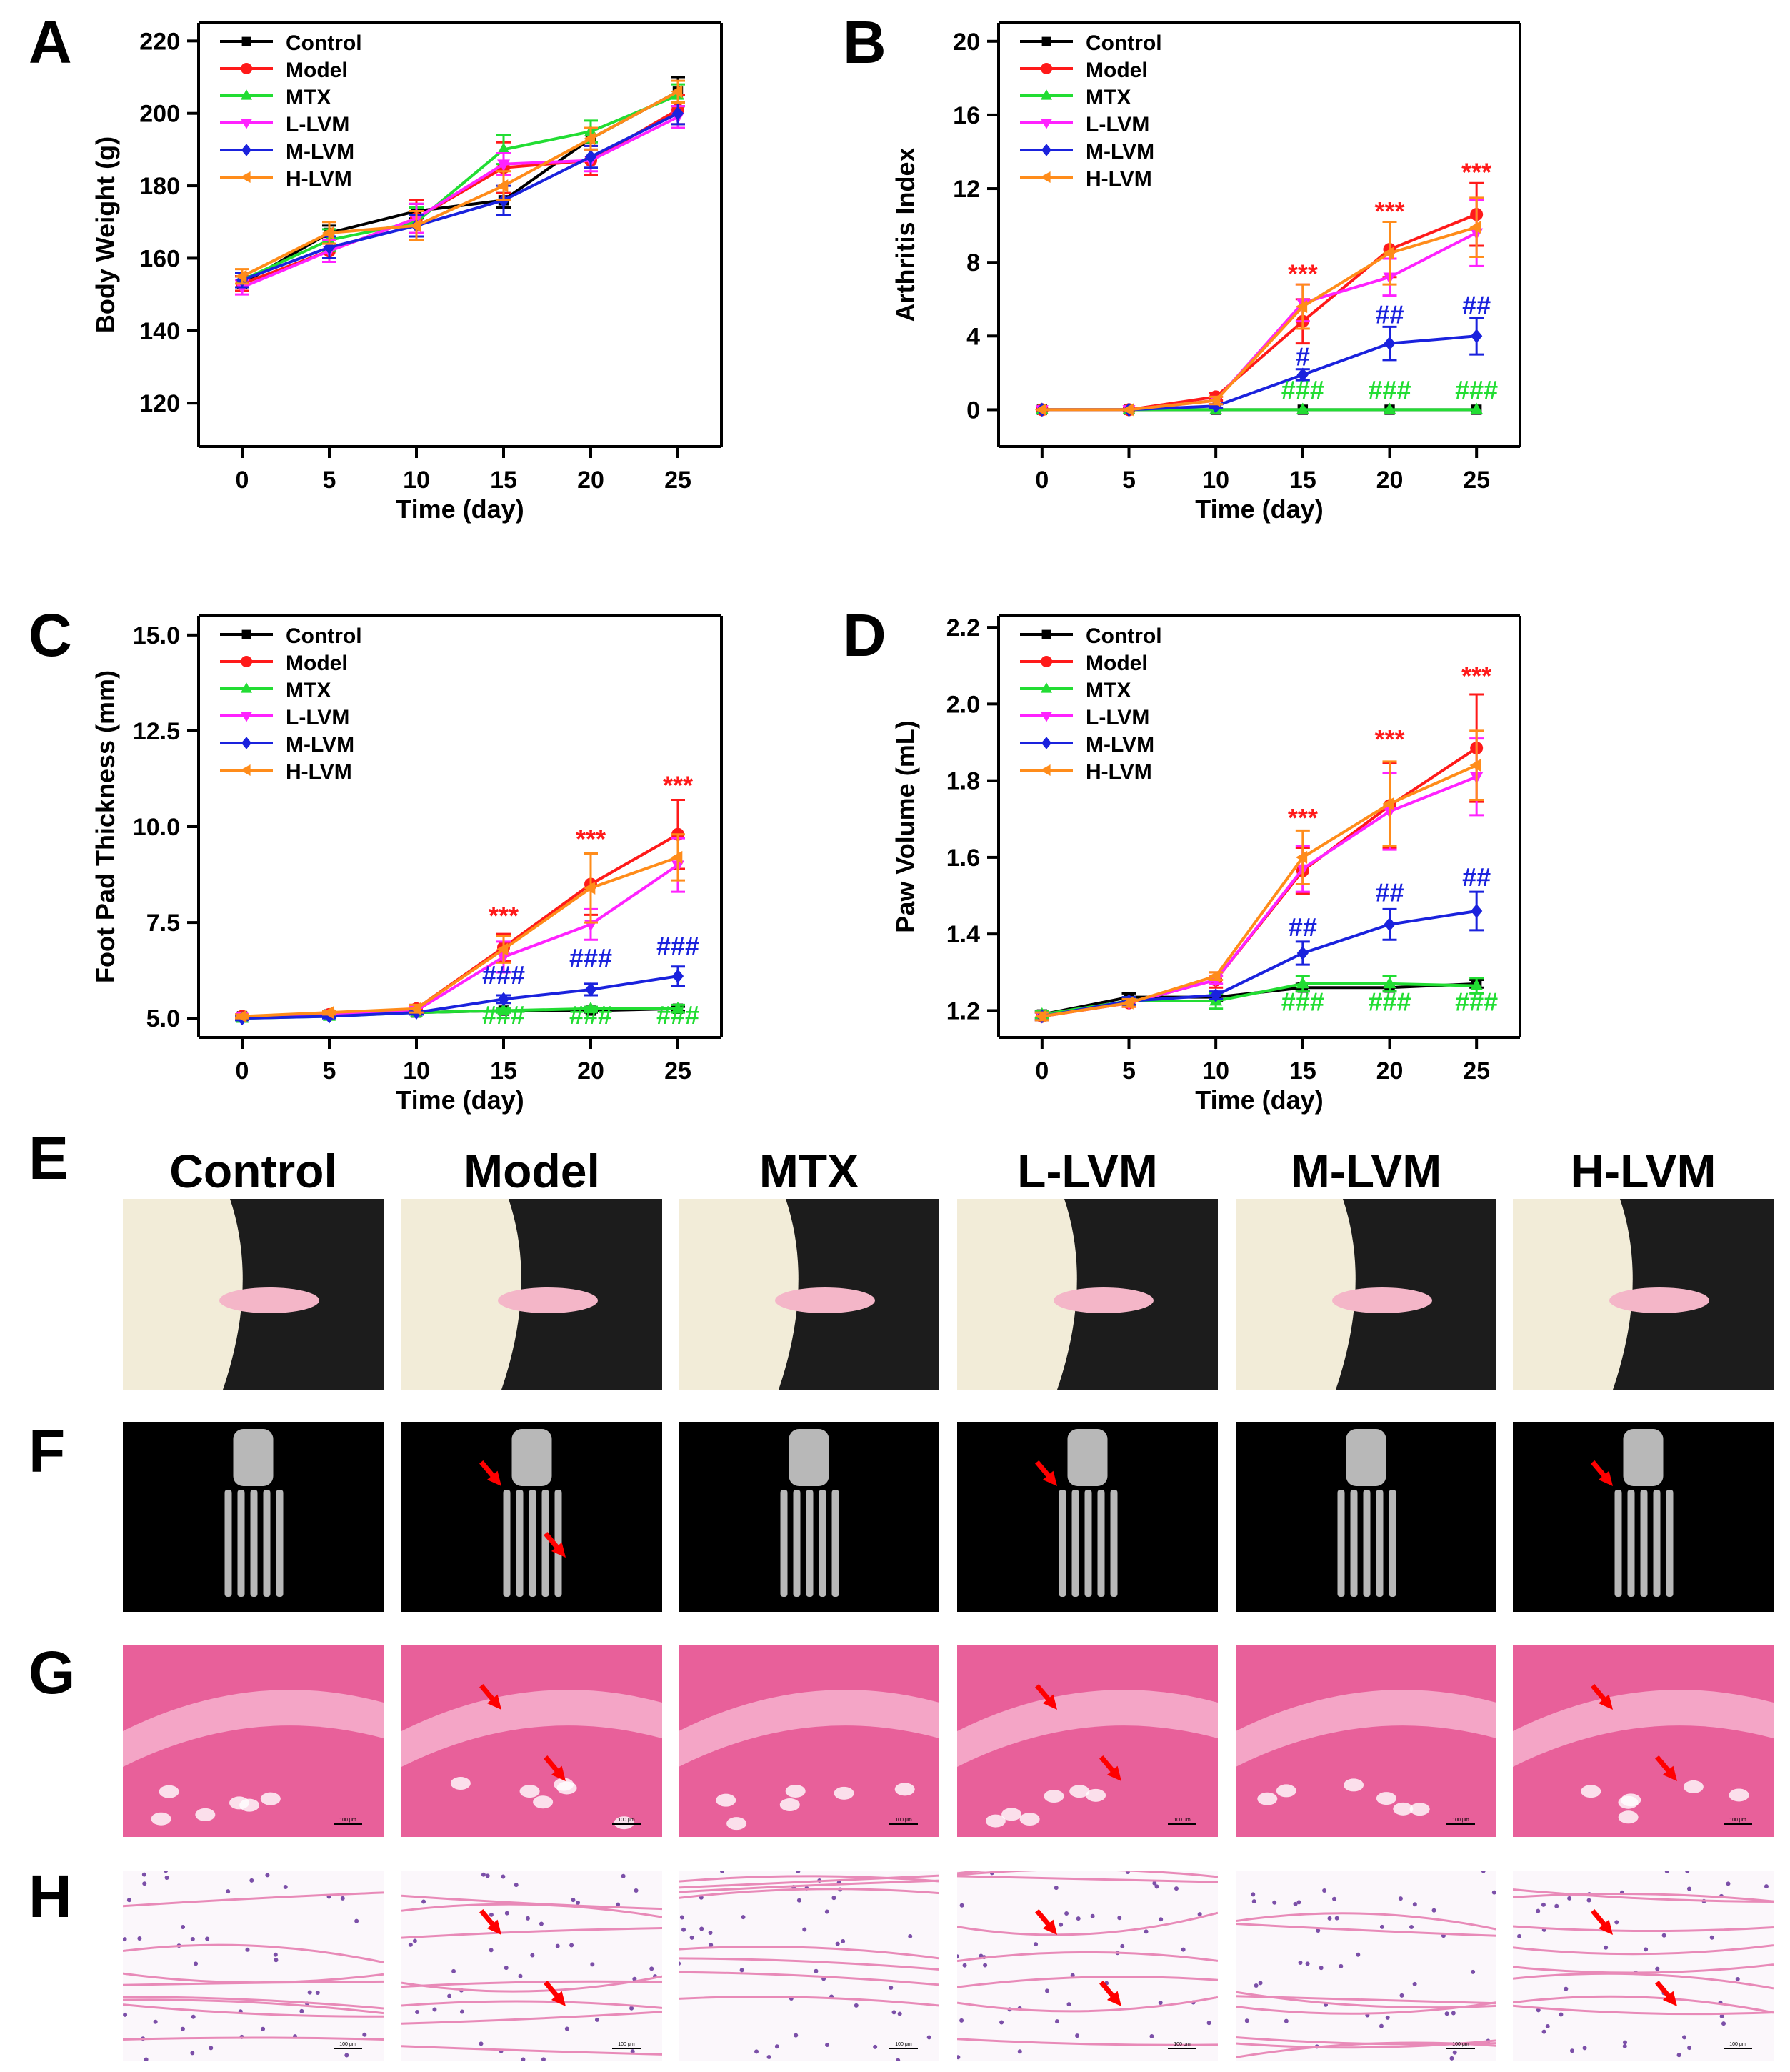 This screenshot has width=1790, height=2072. What do you see at coordinates (159, 186) in the screenshot?
I see `y-tick-label: 180` at bounding box center [159, 186].